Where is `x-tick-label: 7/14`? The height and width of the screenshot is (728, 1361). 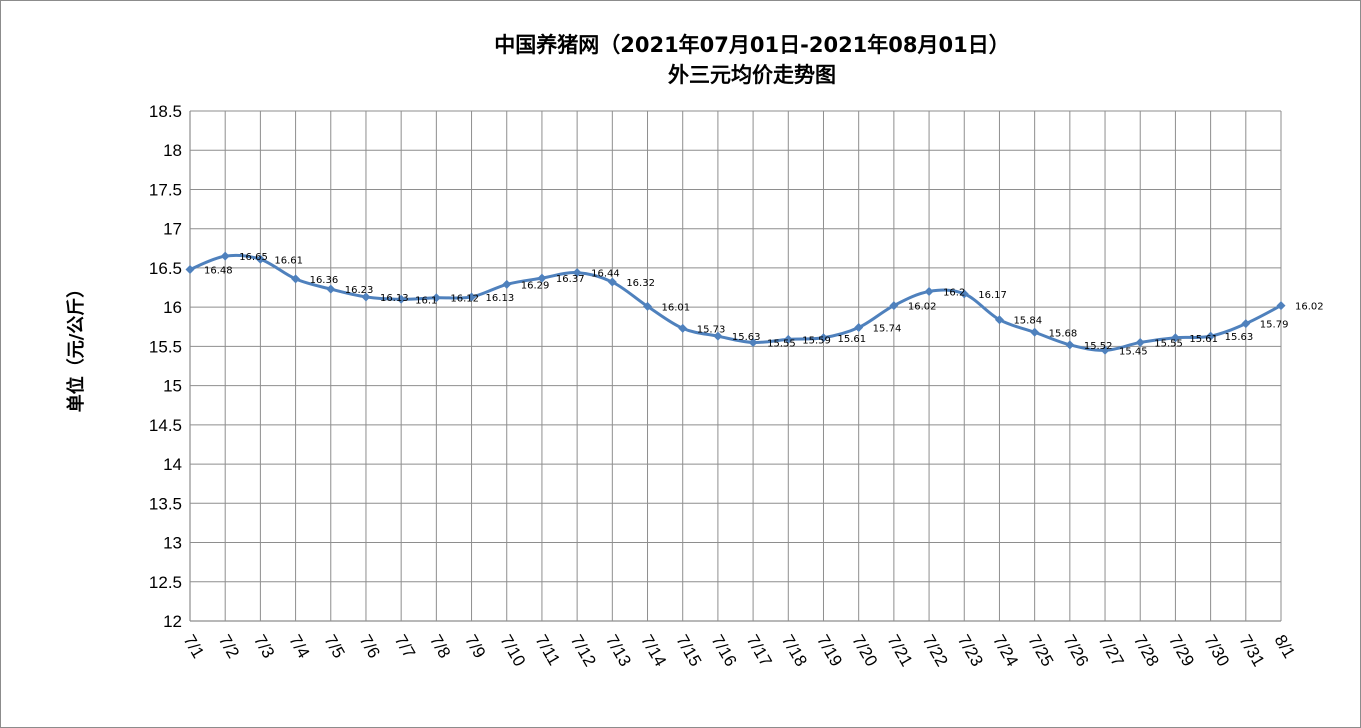
x-tick-label: 7/14 is located at coordinates (653, 651).